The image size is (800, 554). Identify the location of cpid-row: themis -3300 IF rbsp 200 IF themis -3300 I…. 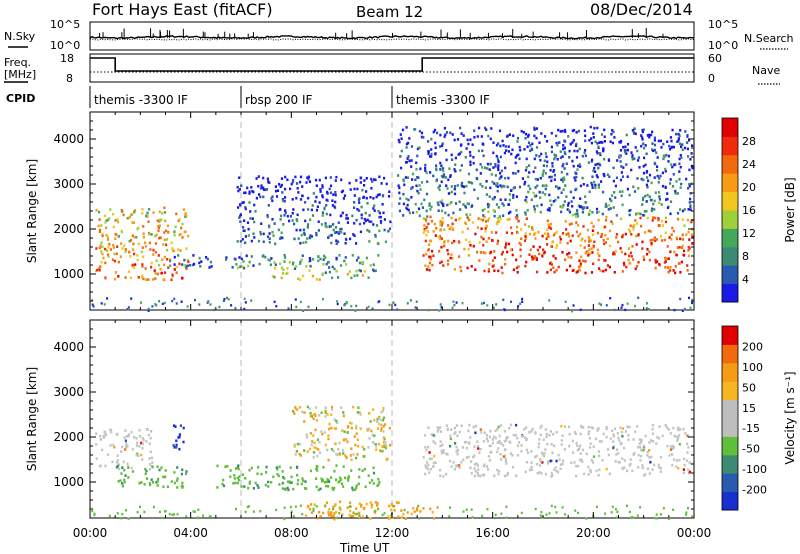
(289, 97).